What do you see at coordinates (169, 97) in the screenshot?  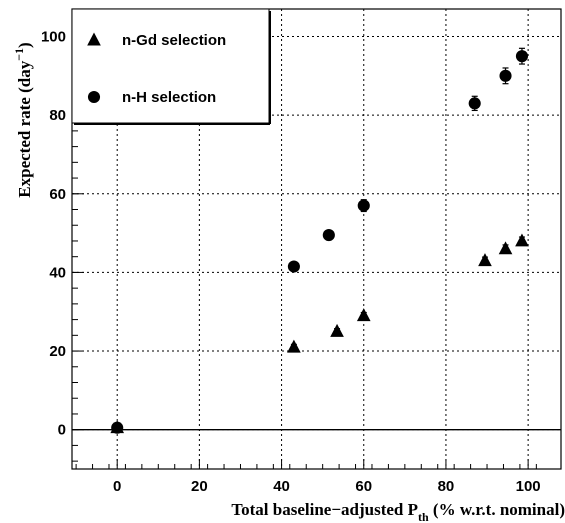 I see `legend-label: n-H selection` at bounding box center [169, 97].